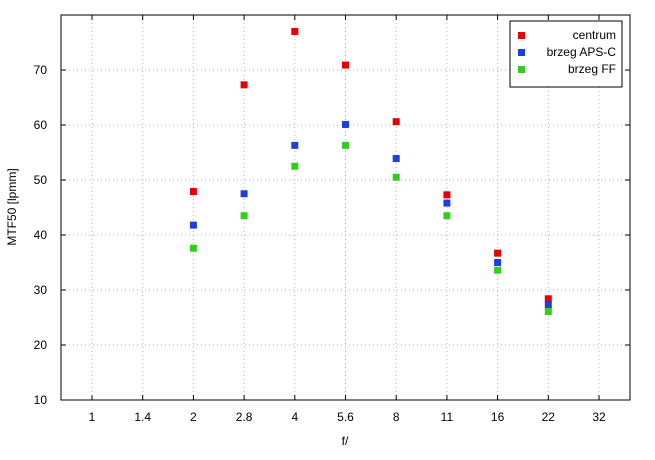 The image size is (655, 460). I want to click on x-axis-title: f/, so click(345, 441).